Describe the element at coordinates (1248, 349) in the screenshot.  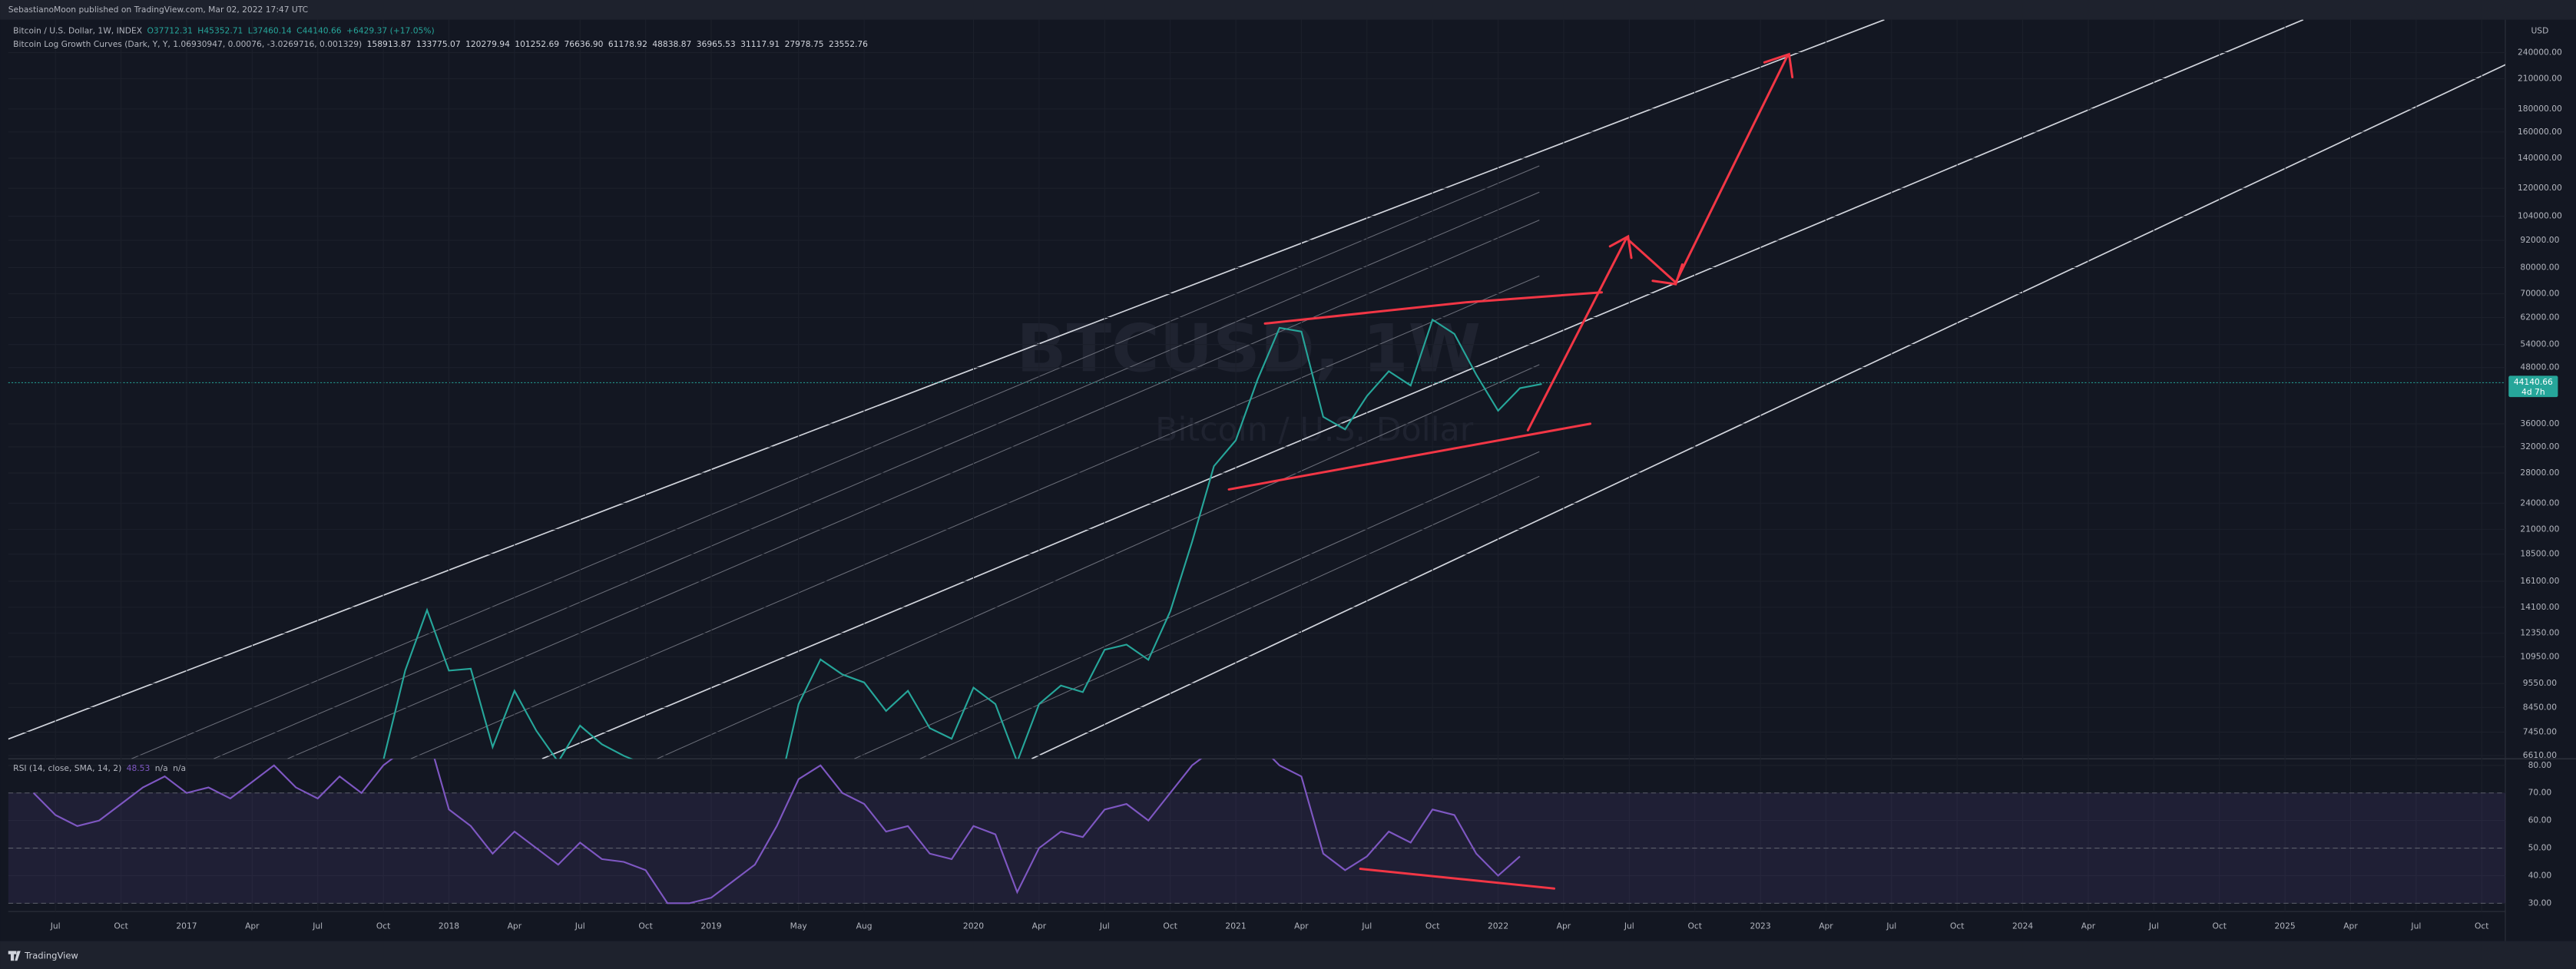
I see `watermark: BTCUSD, 1W` at that location.